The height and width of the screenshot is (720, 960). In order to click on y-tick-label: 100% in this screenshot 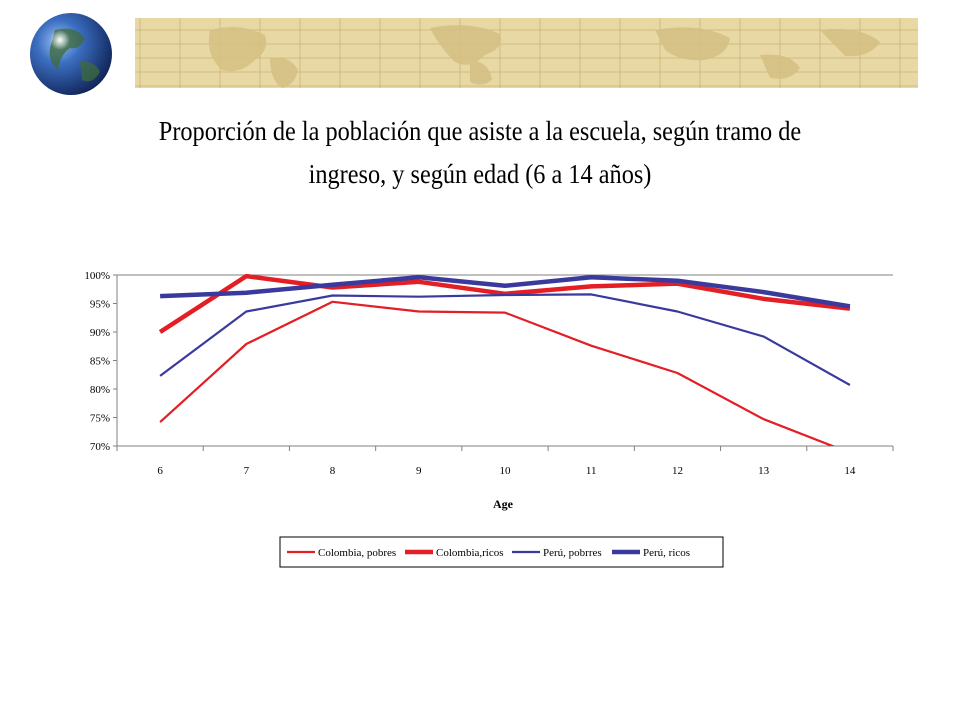, I will do `click(97, 276)`.